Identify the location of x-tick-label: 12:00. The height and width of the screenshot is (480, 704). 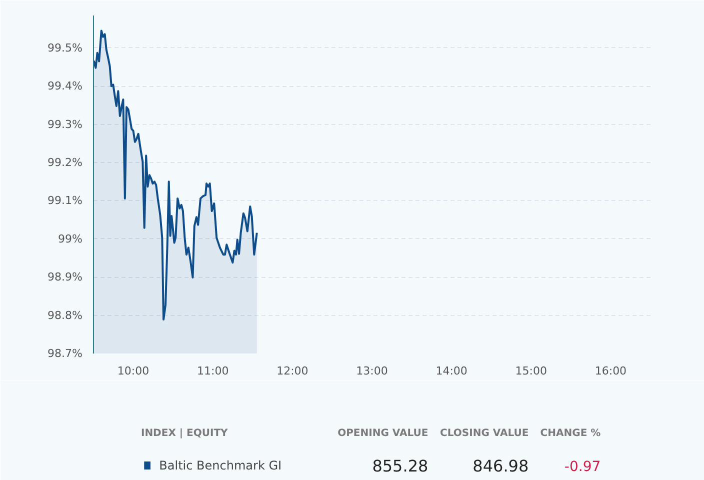
(292, 371).